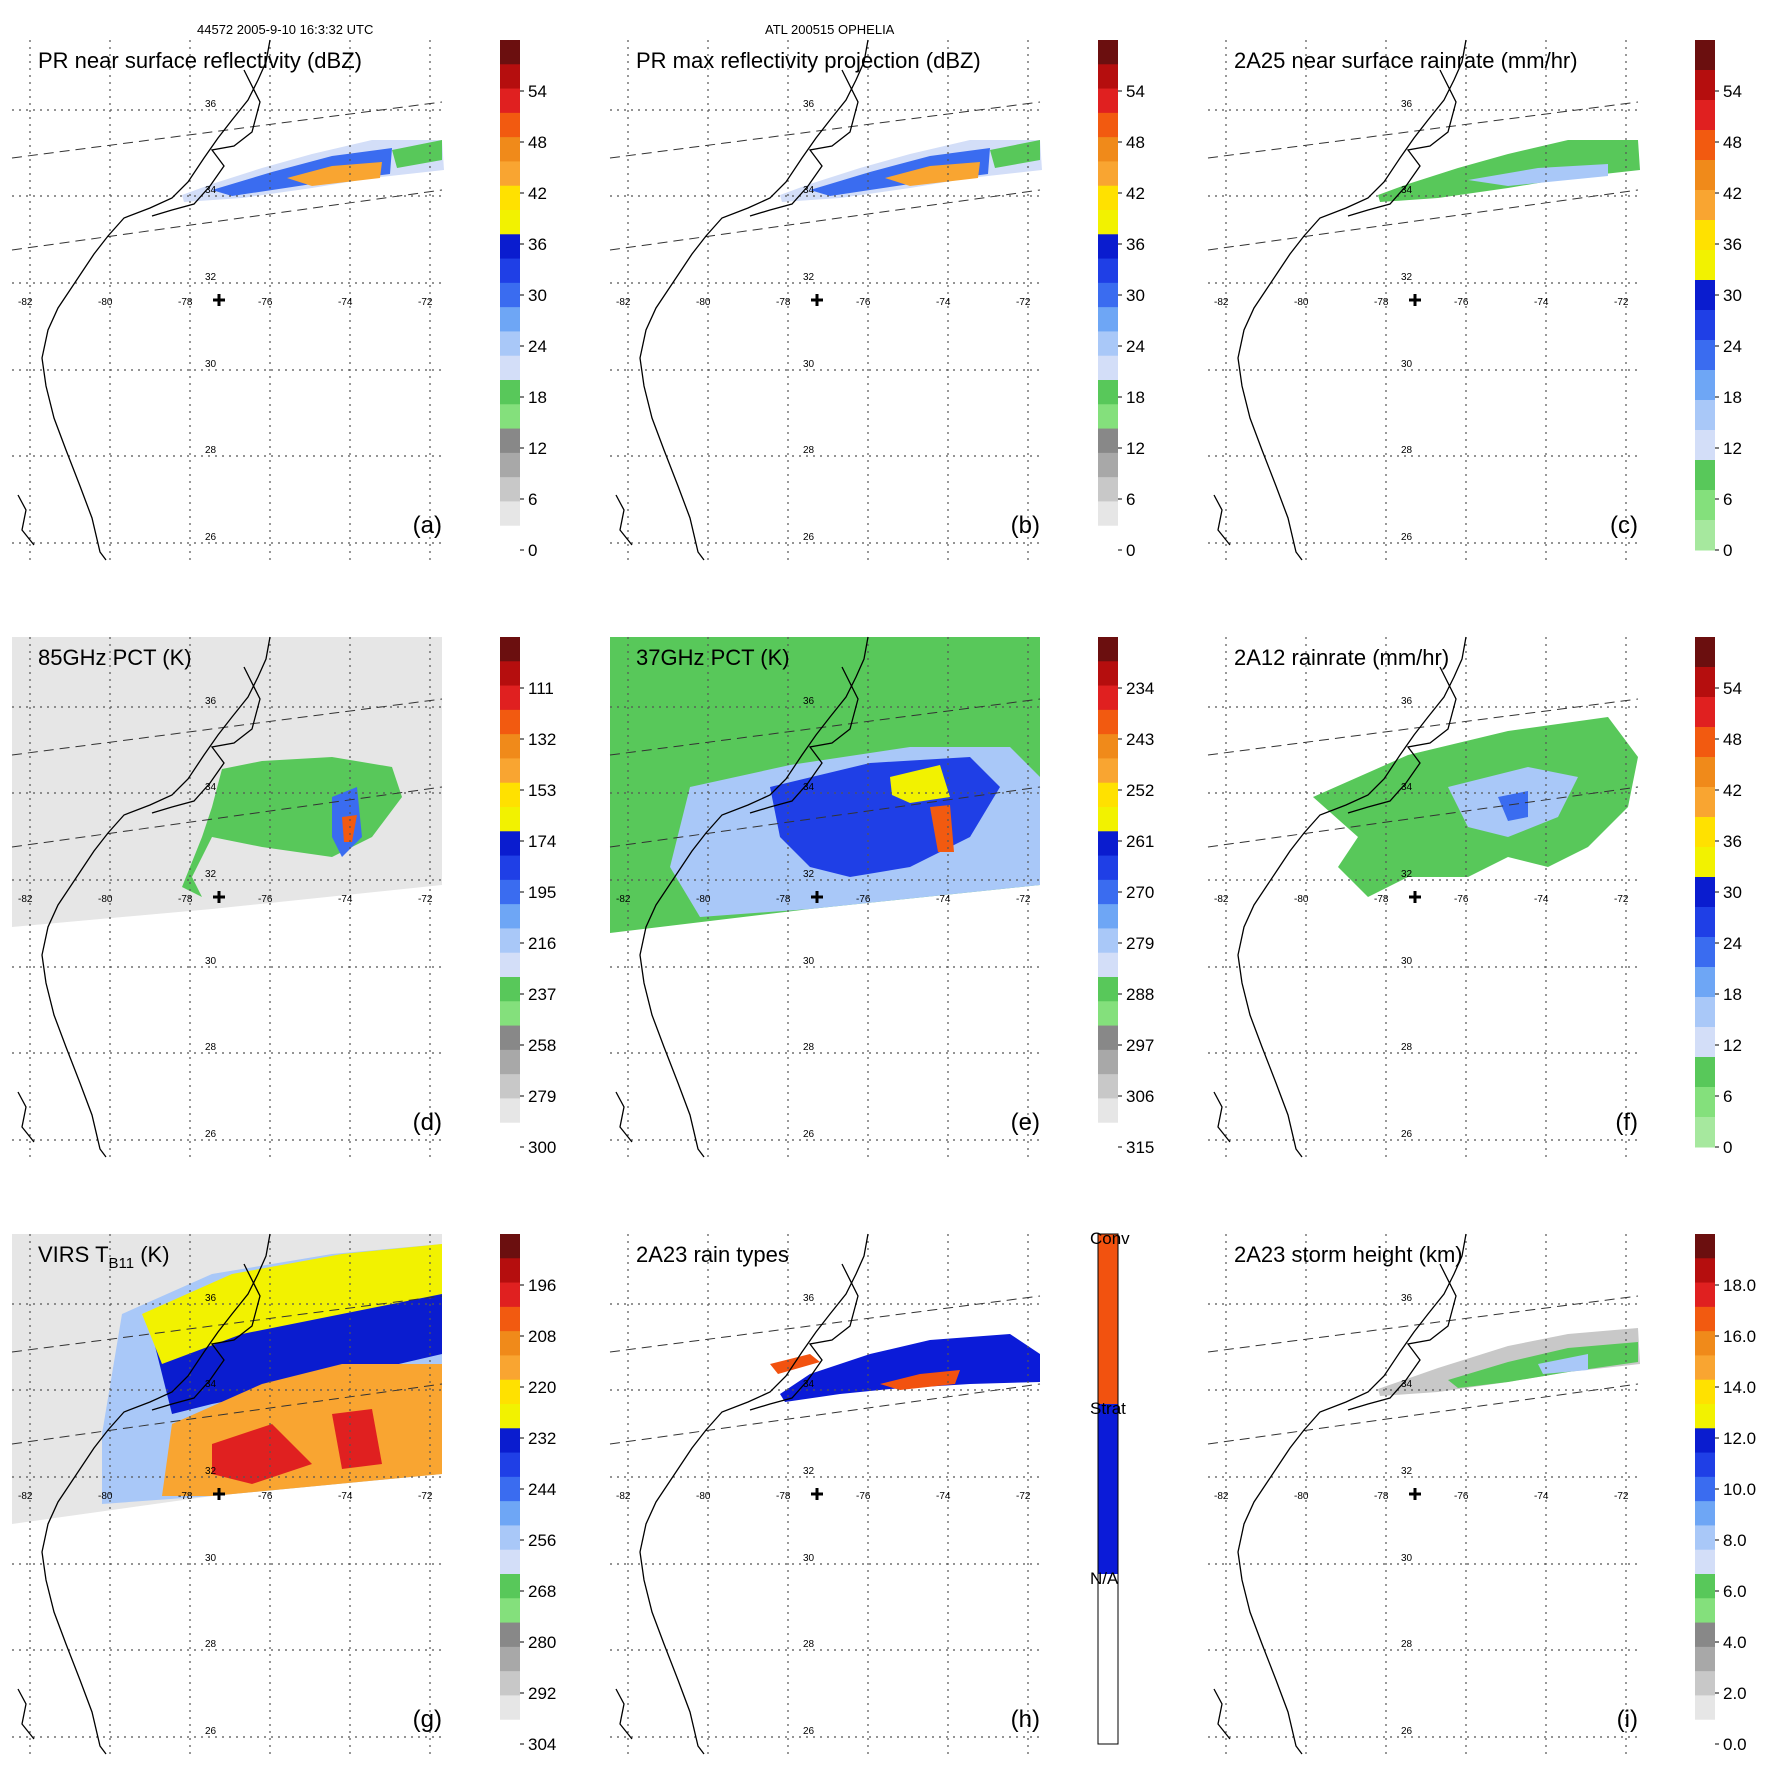 The image size is (1771, 1771). What do you see at coordinates (795, 1364) in the screenshot?
I see `rain-type-convective-b` at bounding box center [795, 1364].